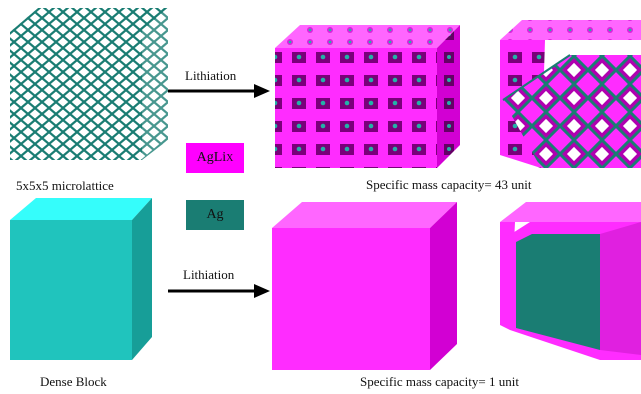  I want to click on lithiated-dense-block-cut, so click(570, 281).